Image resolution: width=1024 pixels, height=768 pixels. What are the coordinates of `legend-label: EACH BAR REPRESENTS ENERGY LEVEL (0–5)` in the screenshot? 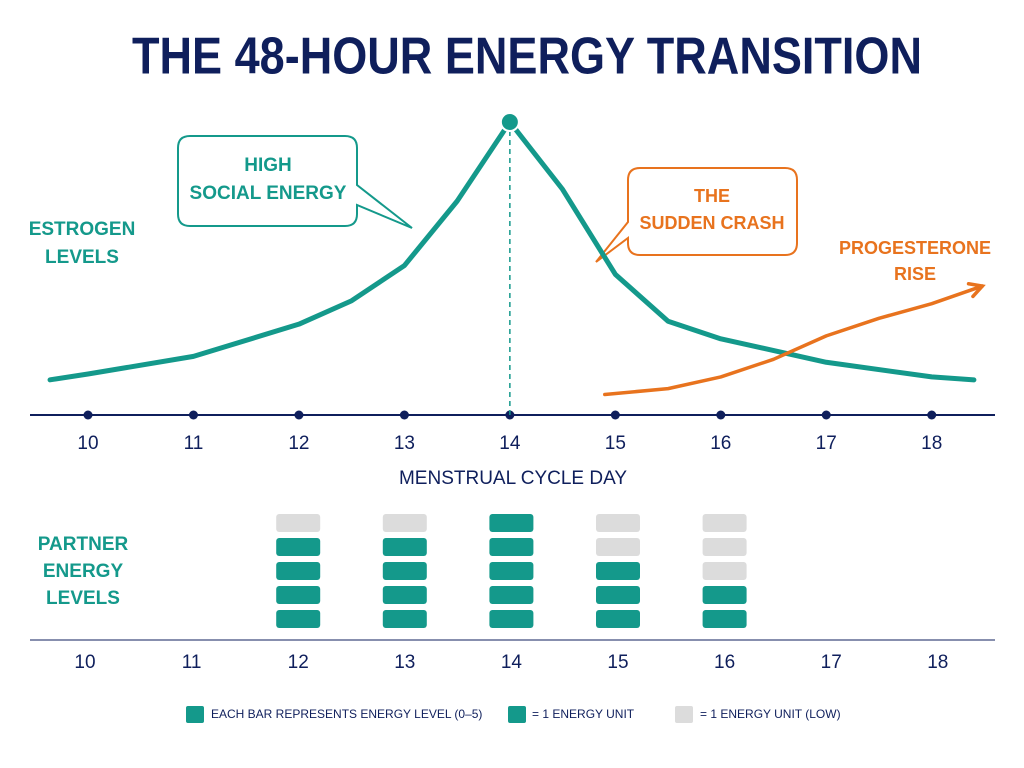 It's located at (346, 714).